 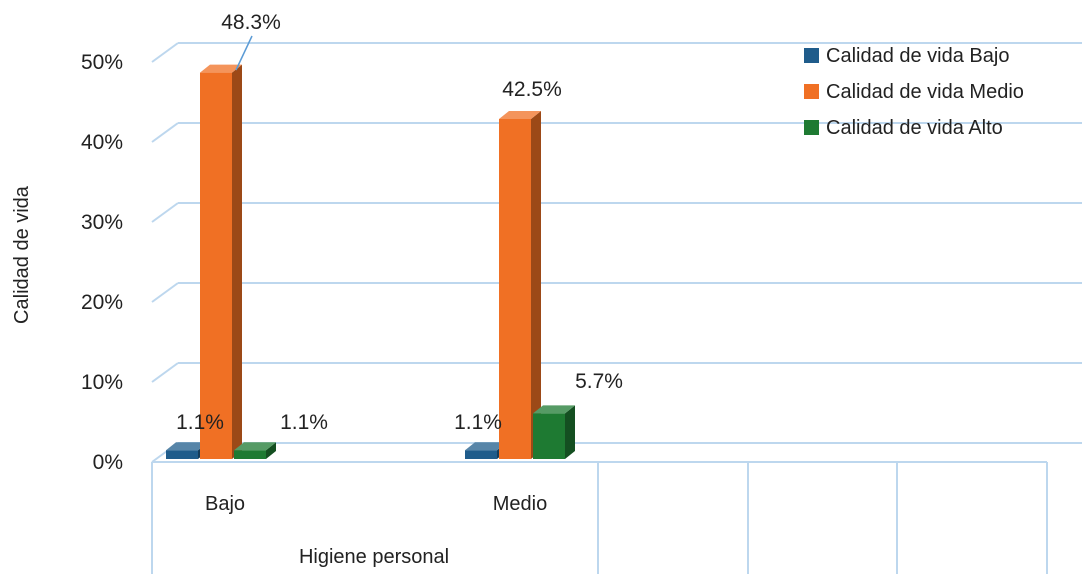 What do you see at coordinates (225, 504) in the screenshot?
I see `category-label-bajo: Bajo` at bounding box center [225, 504].